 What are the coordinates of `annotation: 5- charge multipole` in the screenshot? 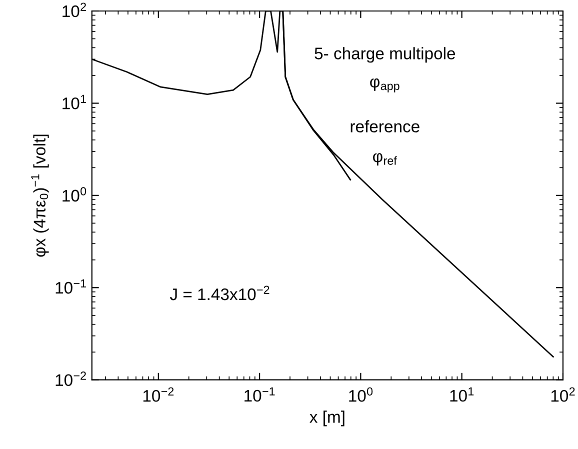 It's located at (385, 55).